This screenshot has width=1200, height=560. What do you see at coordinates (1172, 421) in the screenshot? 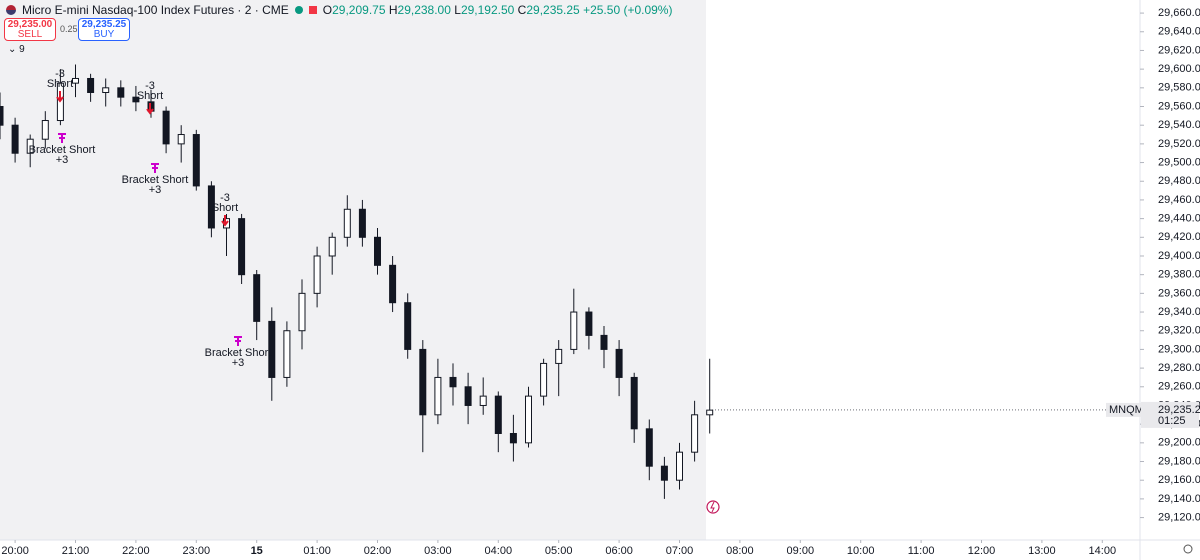
I see `price-tag-countdown: 01:25` at bounding box center [1172, 421].